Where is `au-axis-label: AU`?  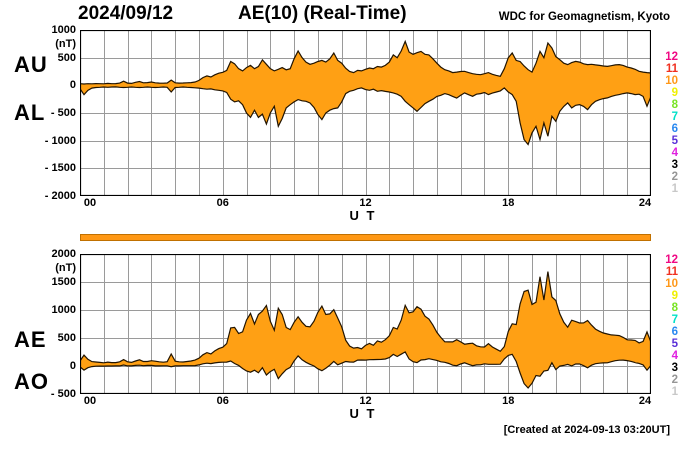 au-axis-label: AU is located at coordinates (31, 64).